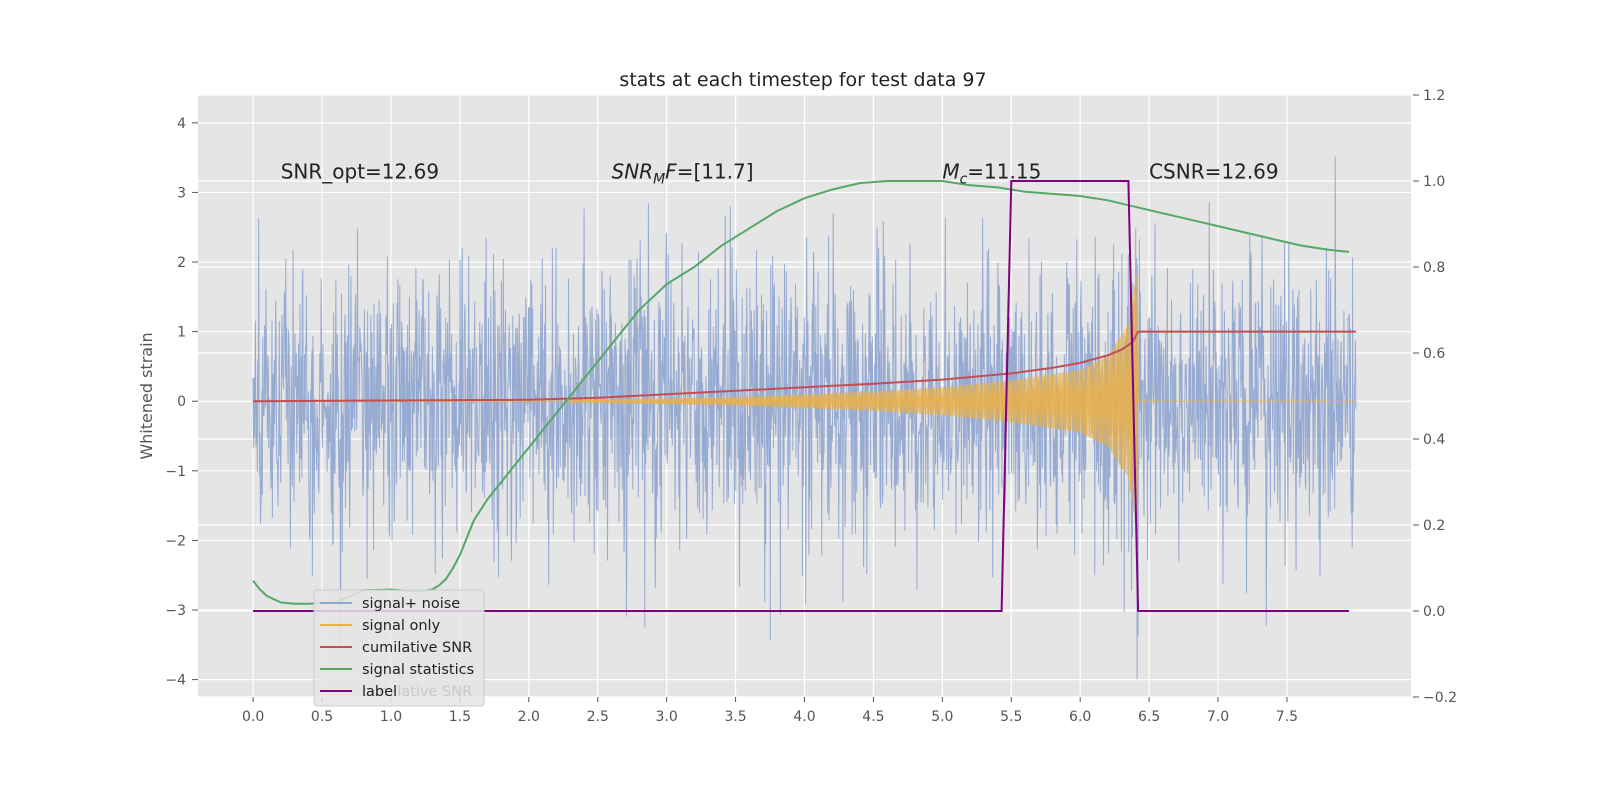 The image size is (1600, 800). Describe the element at coordinates (1434, 96) in the screenshot. I see `y2-tick-label-7: 1.2` at that location.